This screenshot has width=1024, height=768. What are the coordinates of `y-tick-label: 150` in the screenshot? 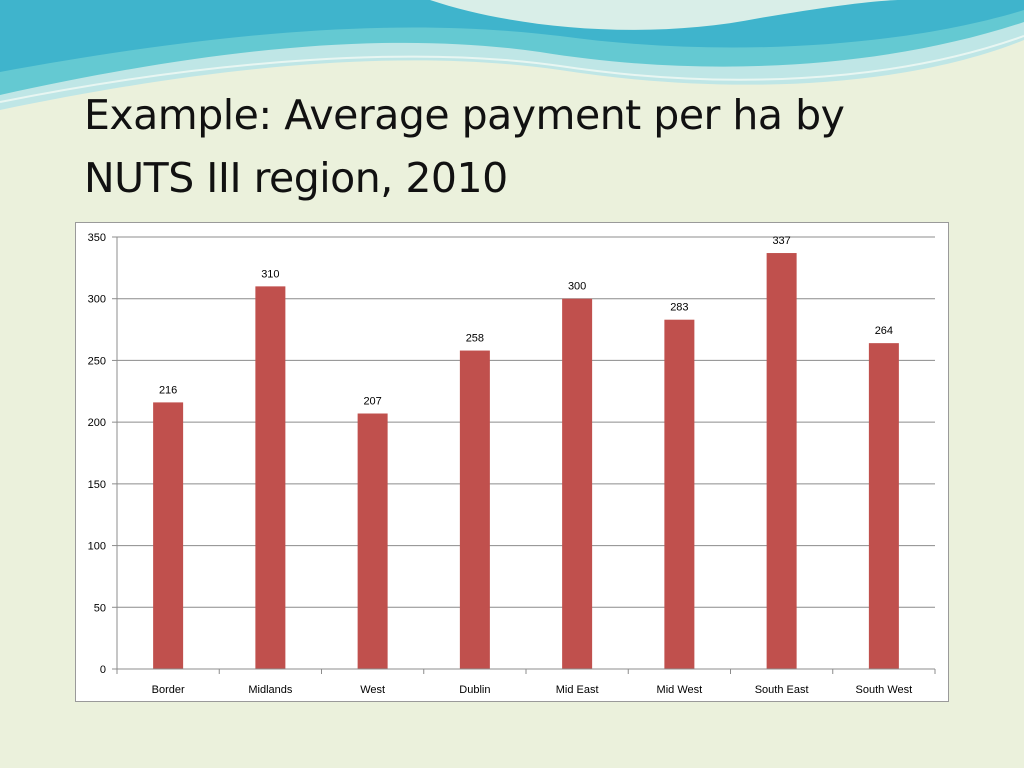 It's located at (97, 485).